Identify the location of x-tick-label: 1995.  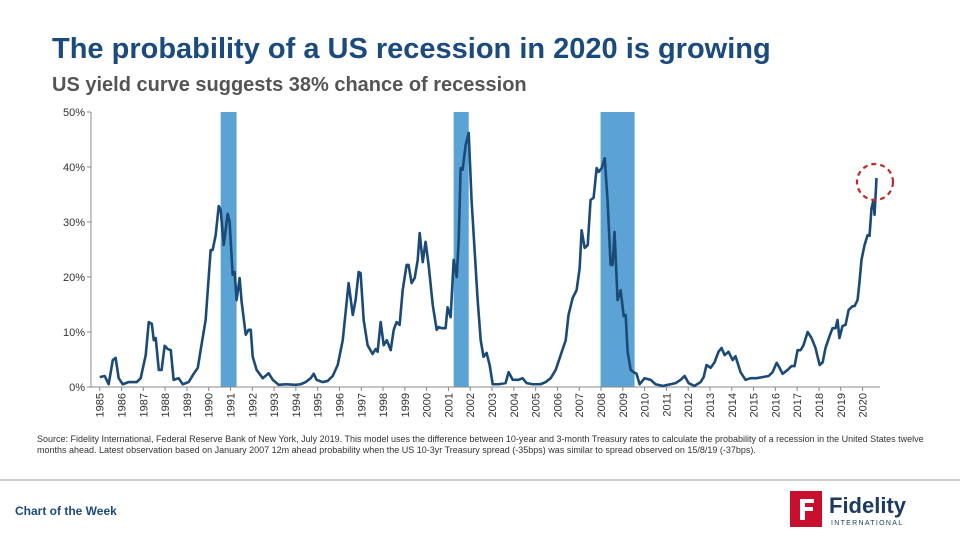
(319, 405).